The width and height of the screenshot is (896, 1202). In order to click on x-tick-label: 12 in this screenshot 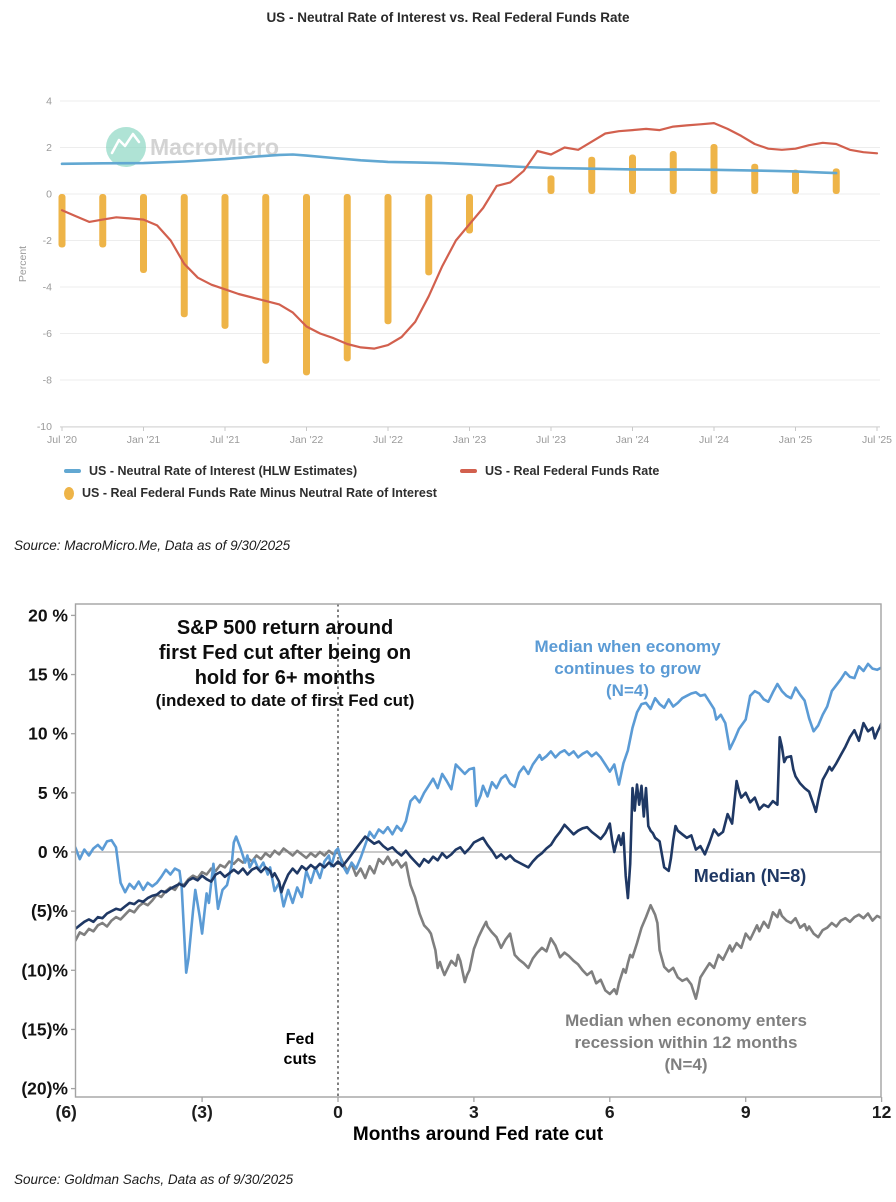, I will do `click(882, 1112)`.